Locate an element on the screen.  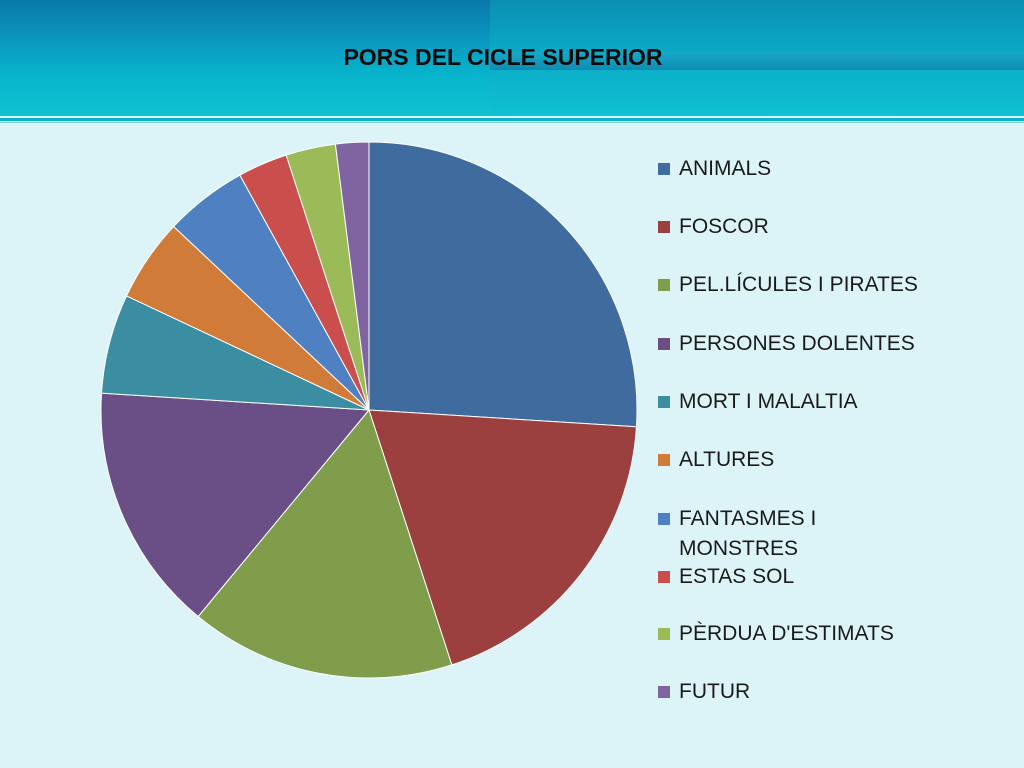
legend-item: MORT I MALALTIA is located at coordinates (788, 402).